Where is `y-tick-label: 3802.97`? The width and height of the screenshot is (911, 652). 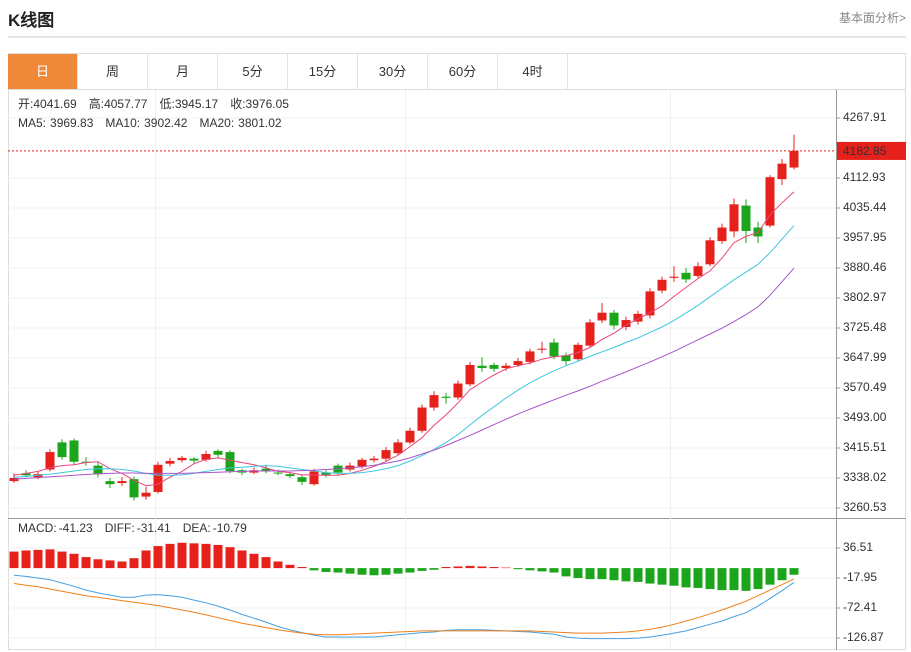 y-tick-label: 3802.97 is located at coordinates (865, 297).